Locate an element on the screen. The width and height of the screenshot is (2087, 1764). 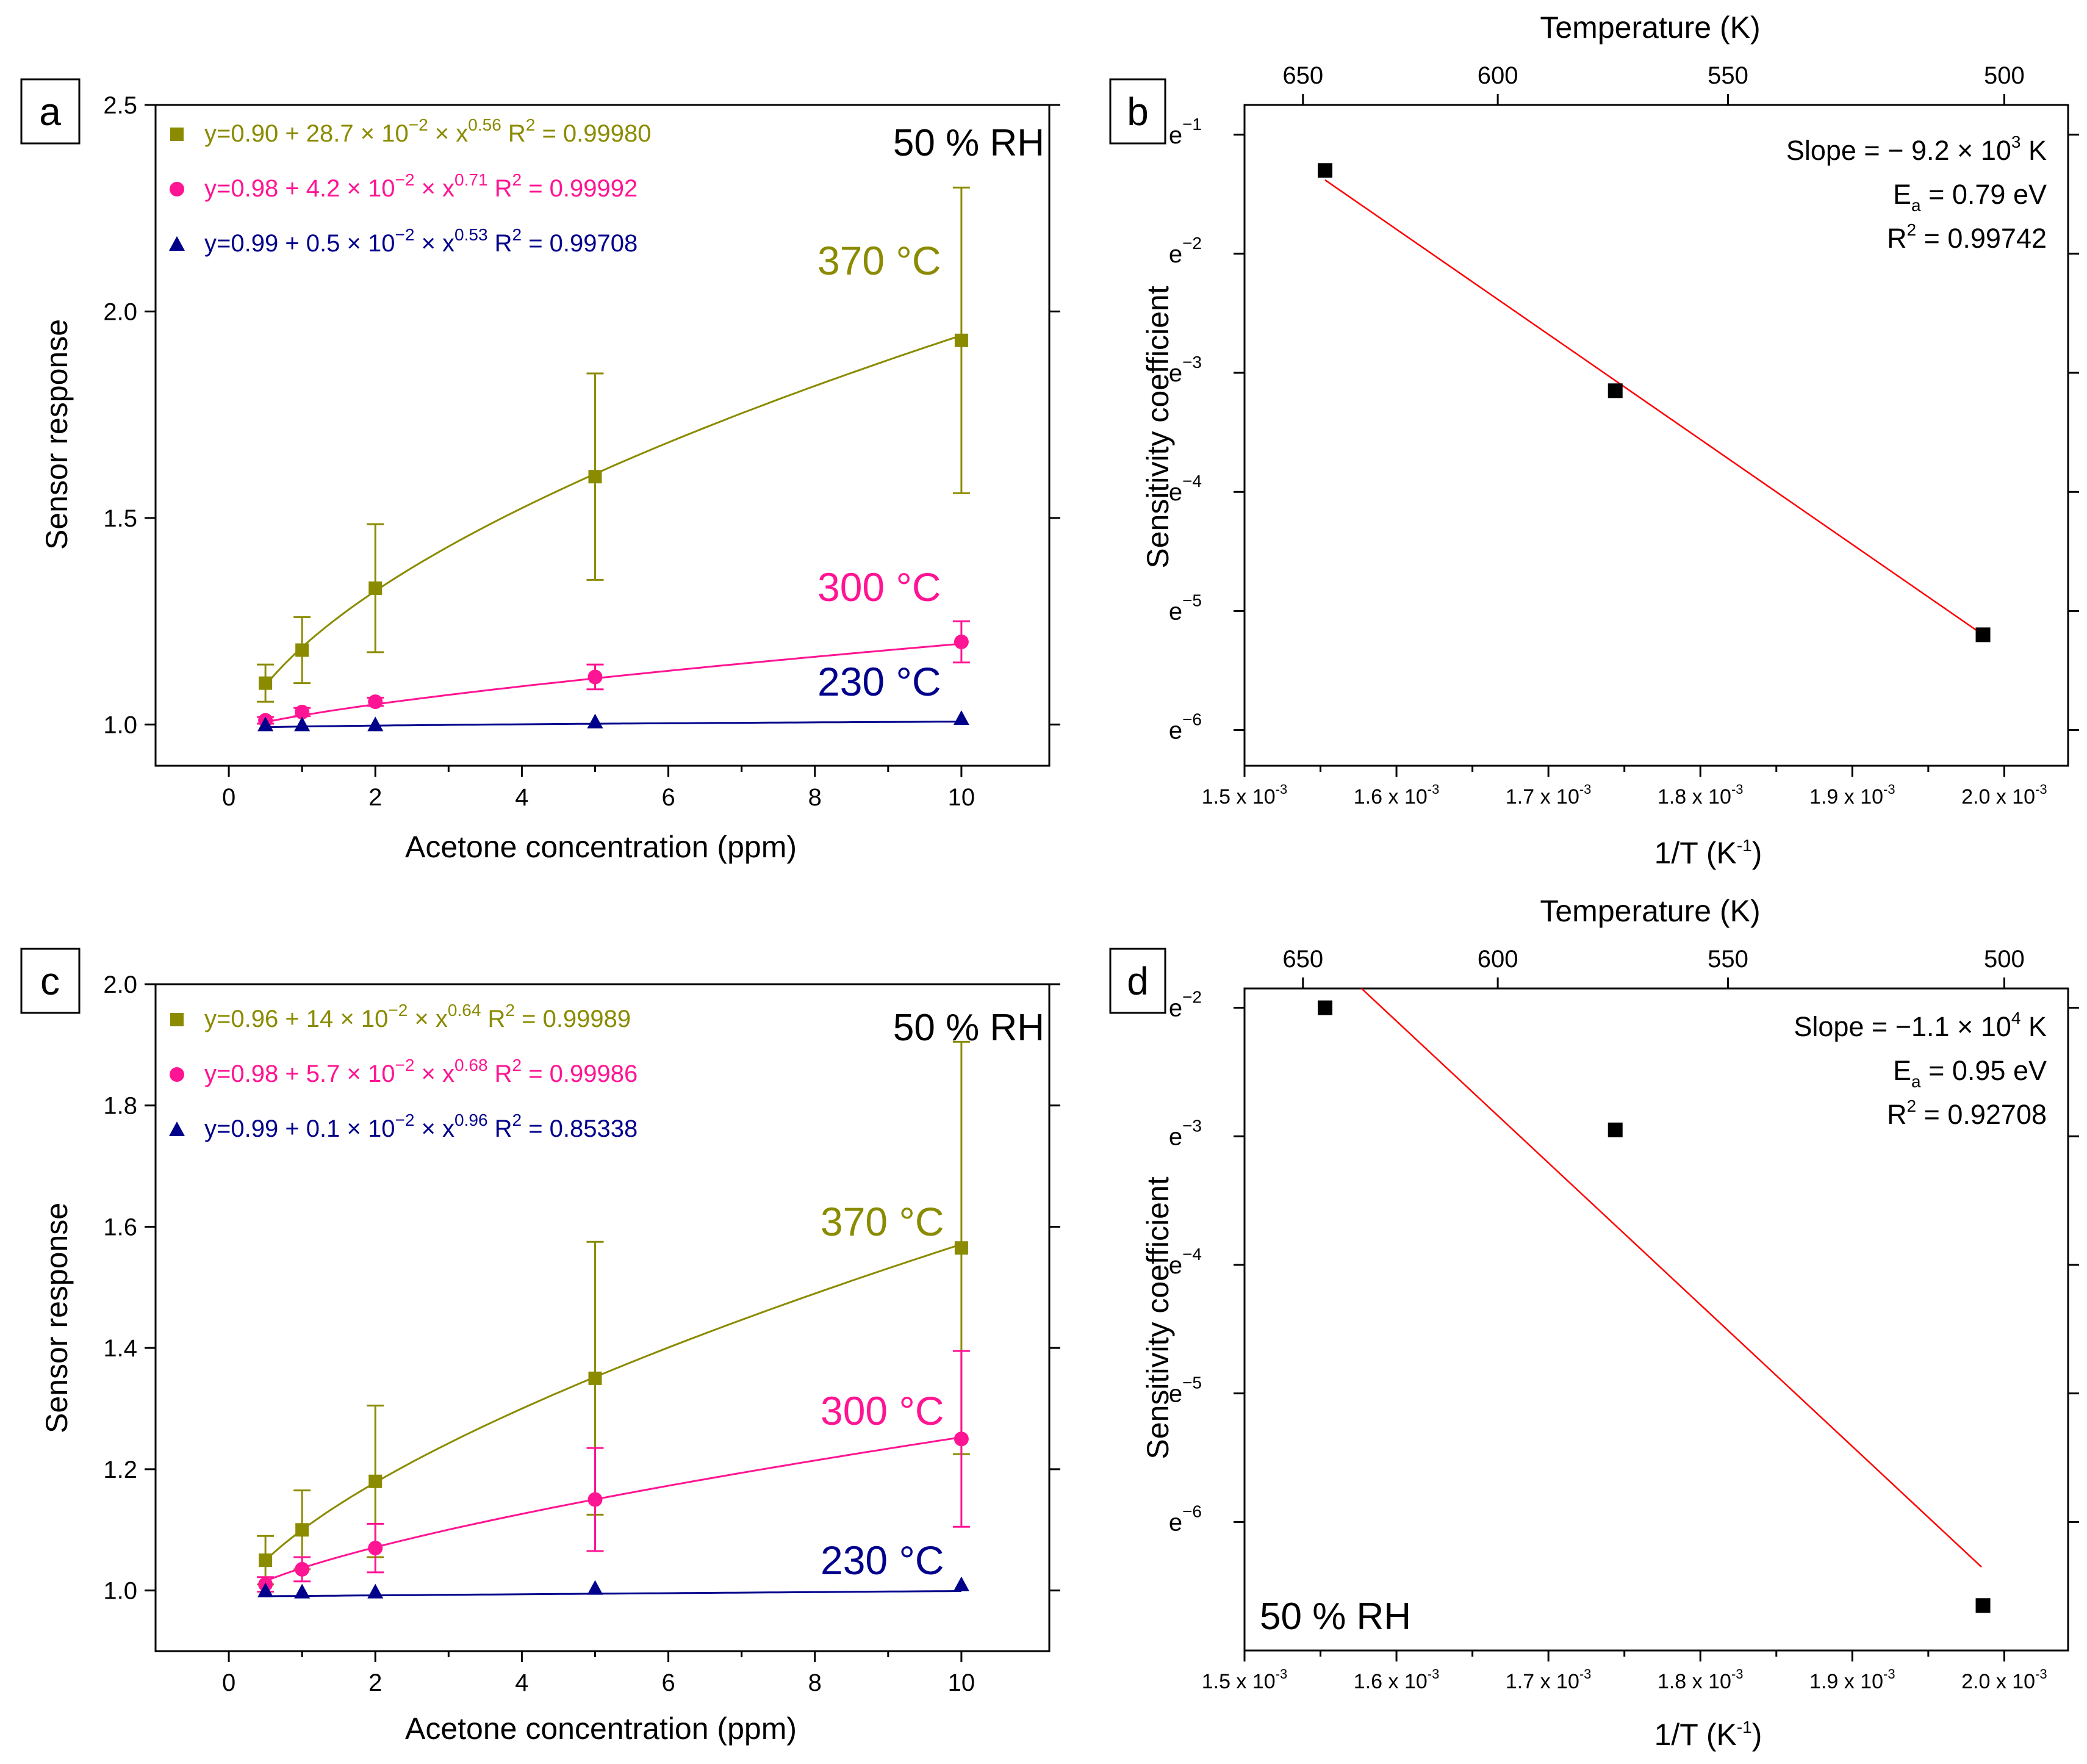
x-tick-exp-d-5: -3 is located at coordinates (2041, 1674).